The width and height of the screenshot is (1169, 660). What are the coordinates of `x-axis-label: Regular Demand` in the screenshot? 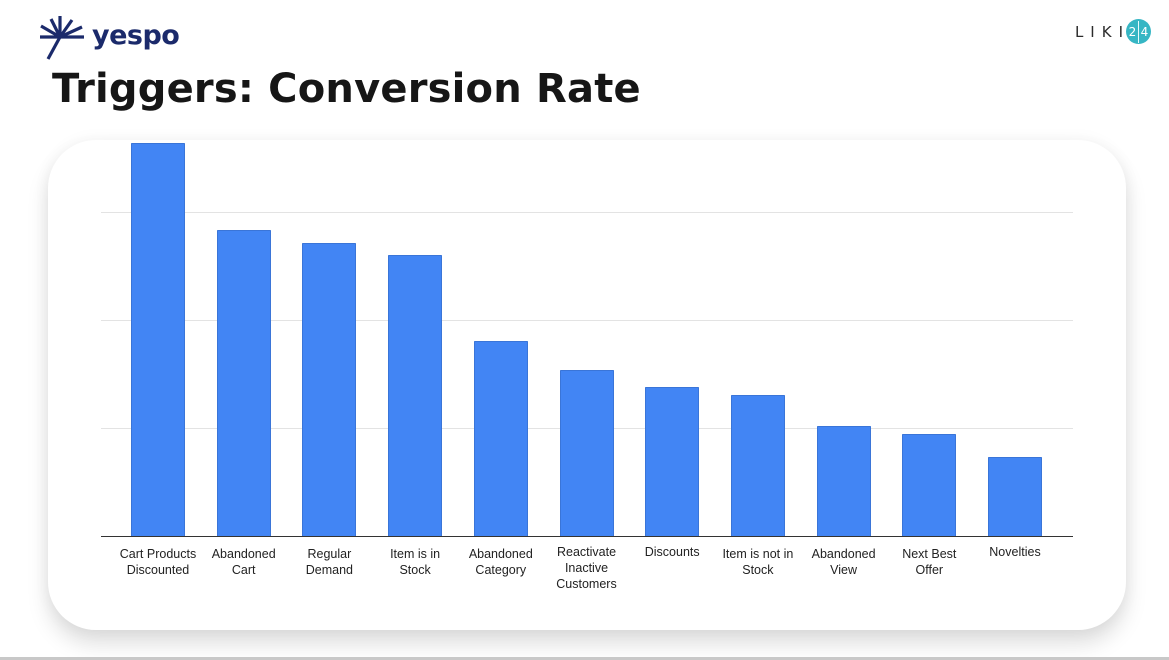 It's located at (329, 562).